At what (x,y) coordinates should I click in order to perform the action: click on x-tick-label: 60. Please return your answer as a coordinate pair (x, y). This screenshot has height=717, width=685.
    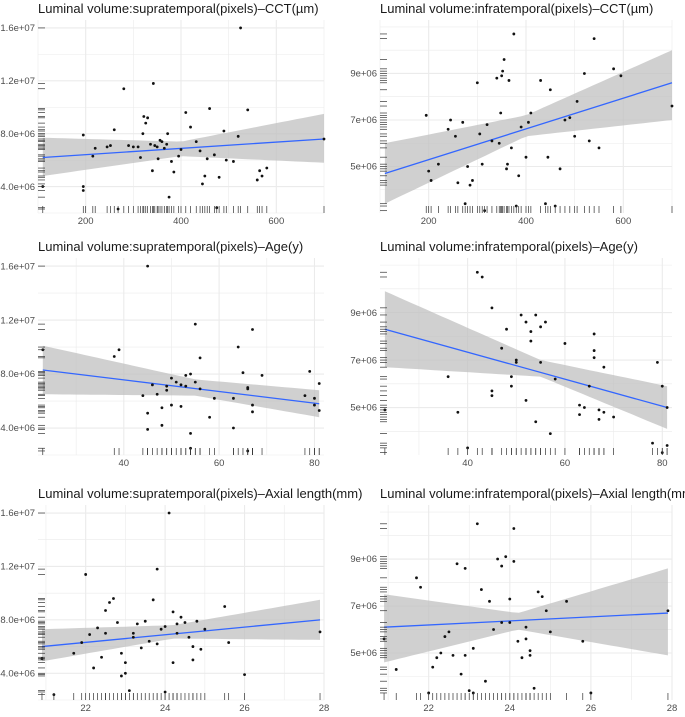
    Looking at the image, I should click on (219, 463).